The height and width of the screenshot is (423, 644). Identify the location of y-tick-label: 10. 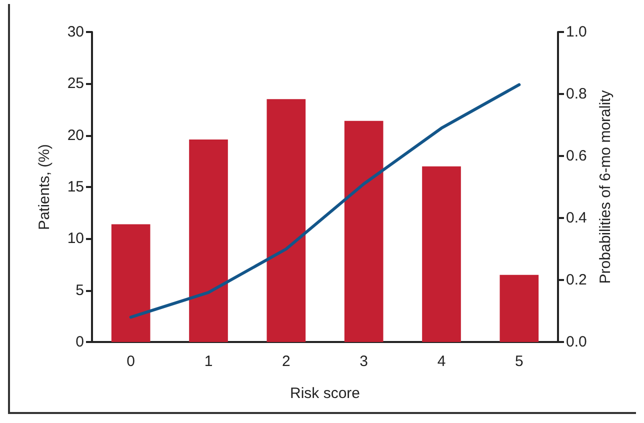
(75, 239).